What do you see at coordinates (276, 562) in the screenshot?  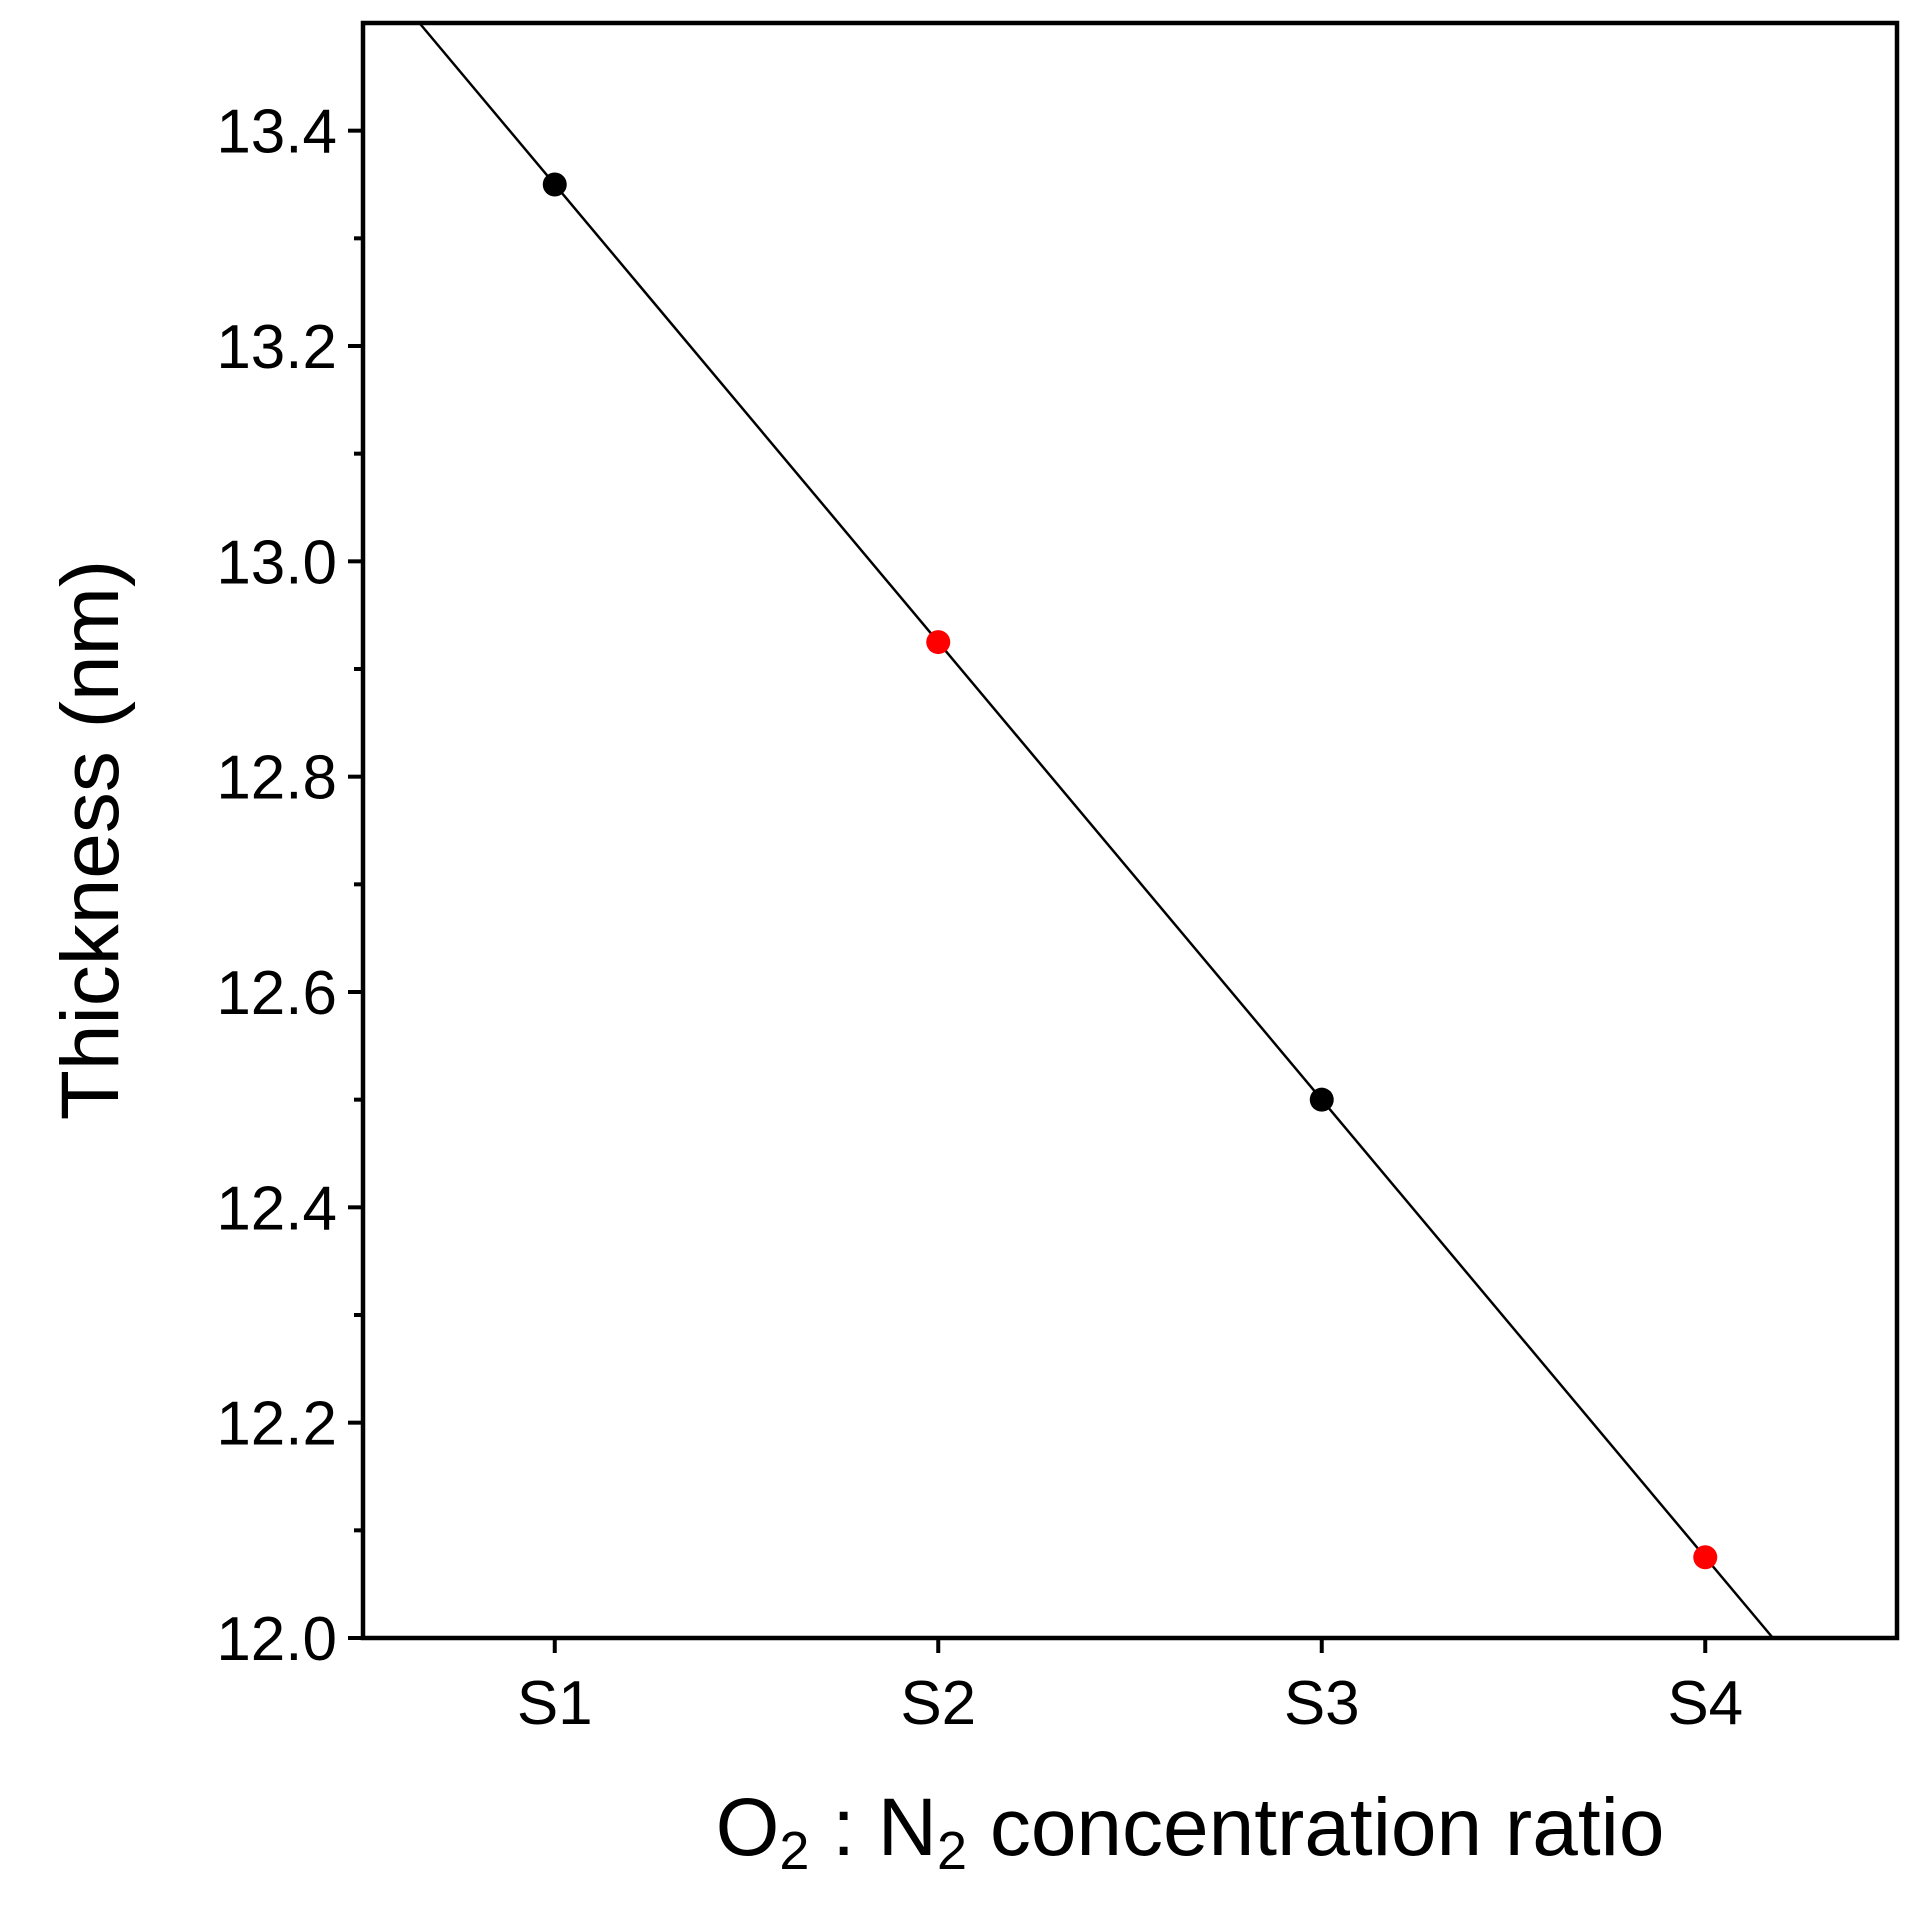 I see `y-tick-label: 13.0` at bounding box center [276, 562].